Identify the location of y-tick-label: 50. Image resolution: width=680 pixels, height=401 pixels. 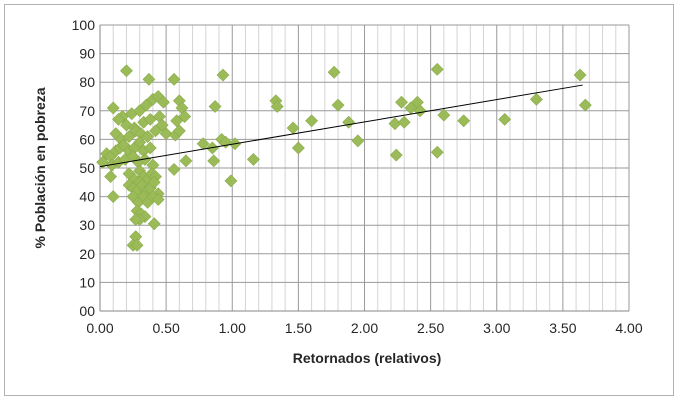
(87, 168).